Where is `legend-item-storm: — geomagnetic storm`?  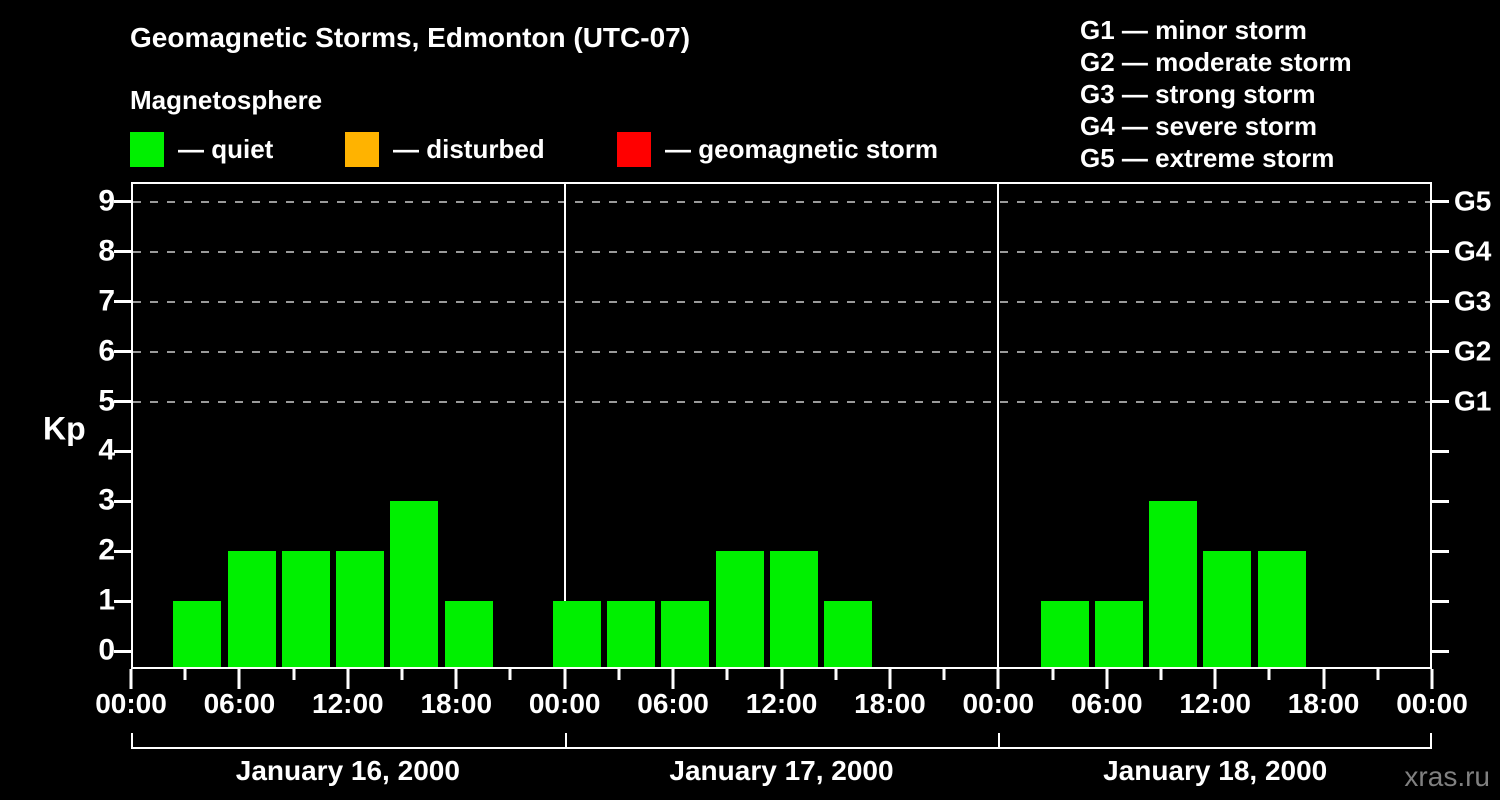
legend-item-storm: — geomagnetic storm is located at coordinates (777, 149).